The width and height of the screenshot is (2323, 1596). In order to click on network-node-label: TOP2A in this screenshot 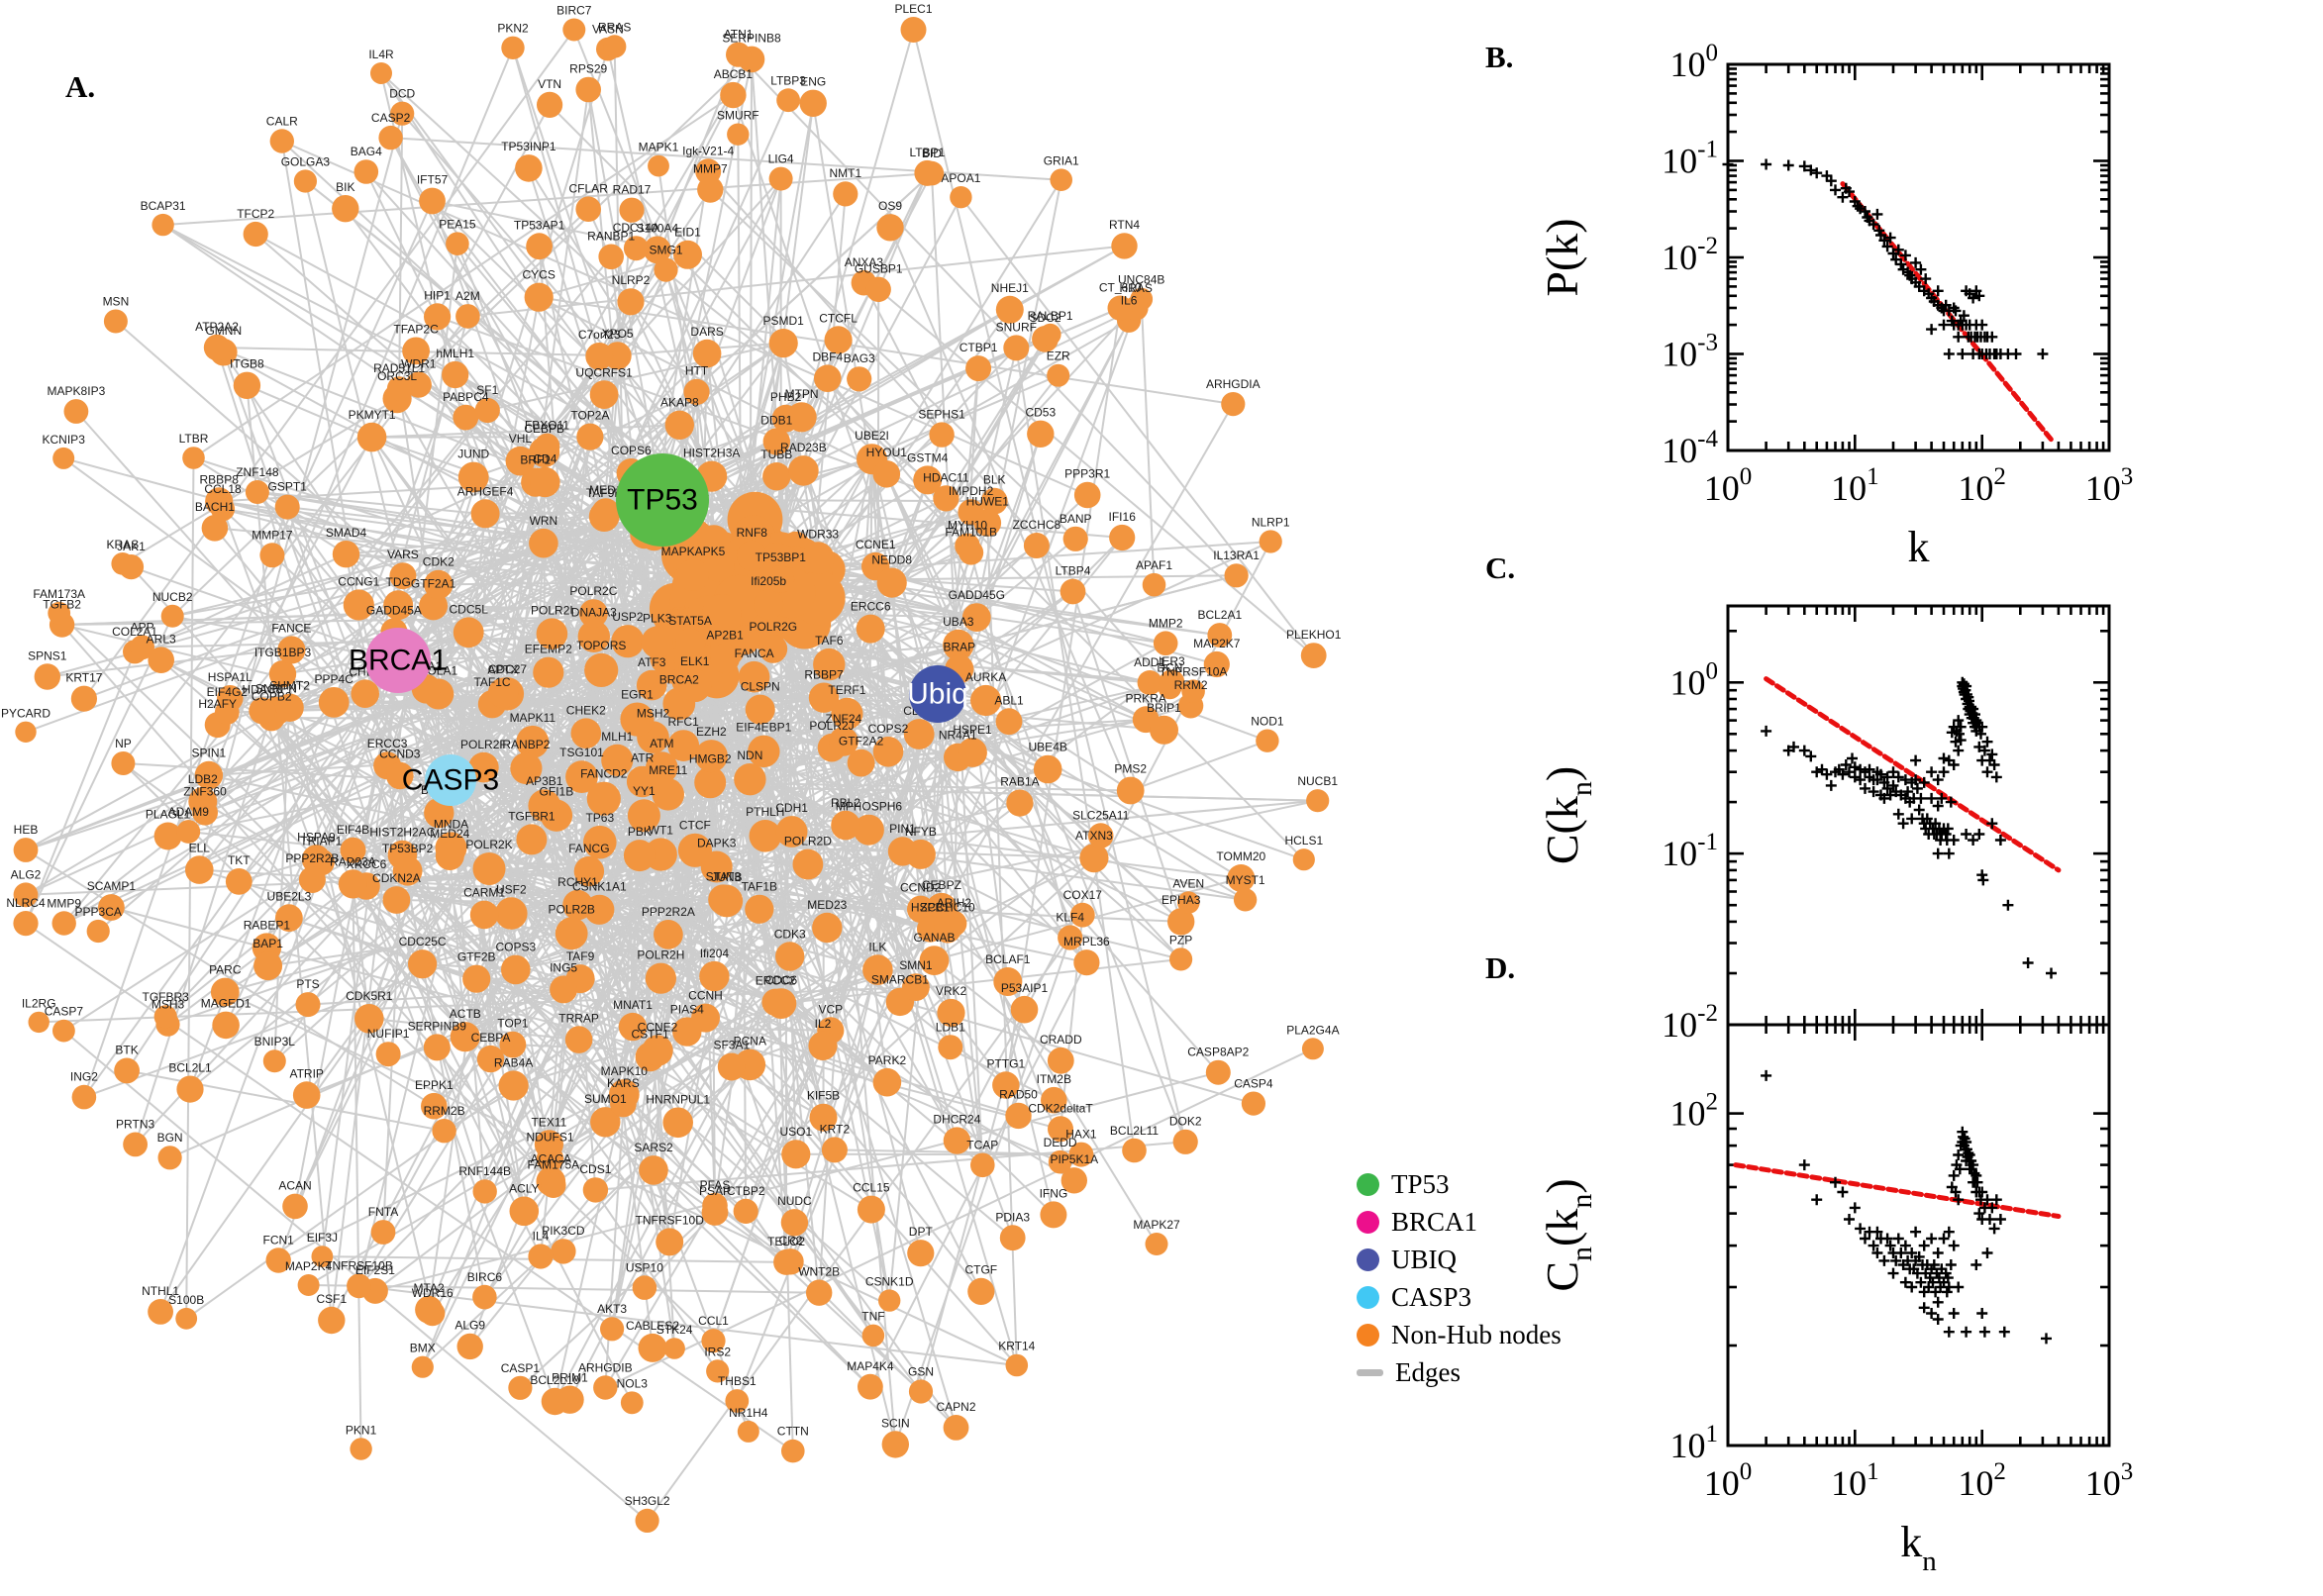, I will do `click(589, 416)`.